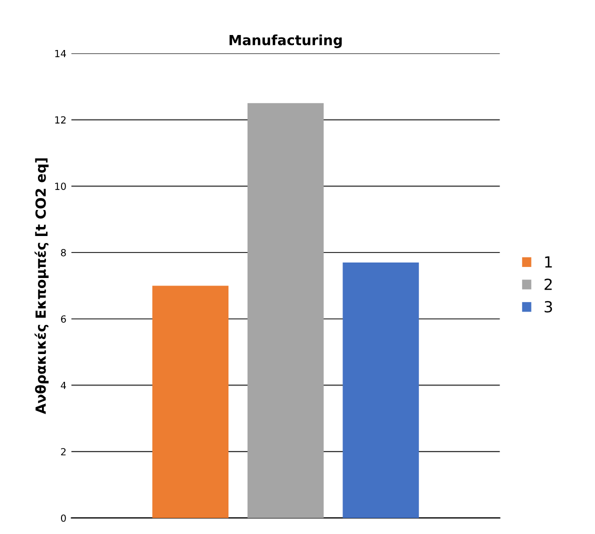 This screenshot has height=534, width=595. I want to click on y-tick-label: 0, so click(63, 518).